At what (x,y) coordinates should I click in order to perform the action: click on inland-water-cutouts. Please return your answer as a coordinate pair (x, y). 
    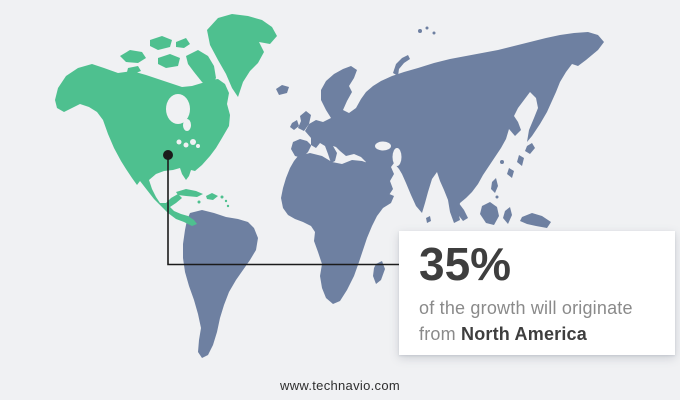
    Looking at the image, I should click on (284, 130).